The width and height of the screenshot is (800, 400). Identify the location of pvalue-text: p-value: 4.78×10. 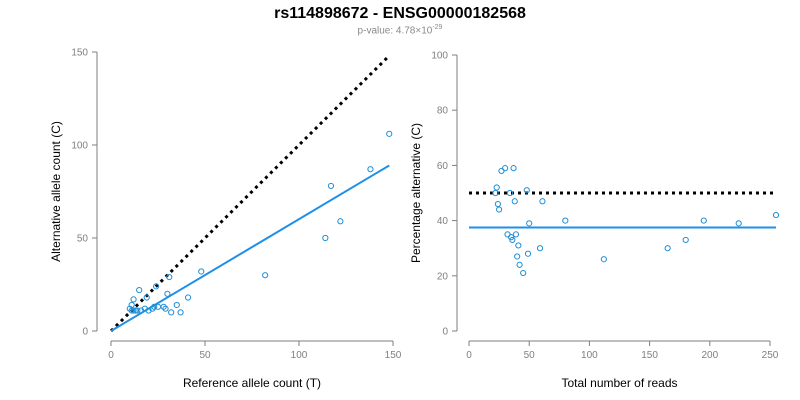
(395, 31).